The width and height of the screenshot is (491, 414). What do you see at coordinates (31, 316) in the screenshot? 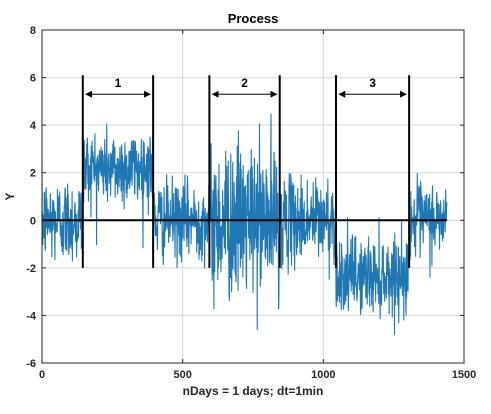
I see `y-tick-label: -4` at bounding box center [31, 316].